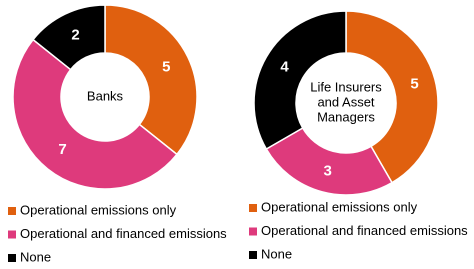  What do you see at coordinates (75, 35) in the screenshot?
I see `slice-label: 2` at bounding box center [75, 35].